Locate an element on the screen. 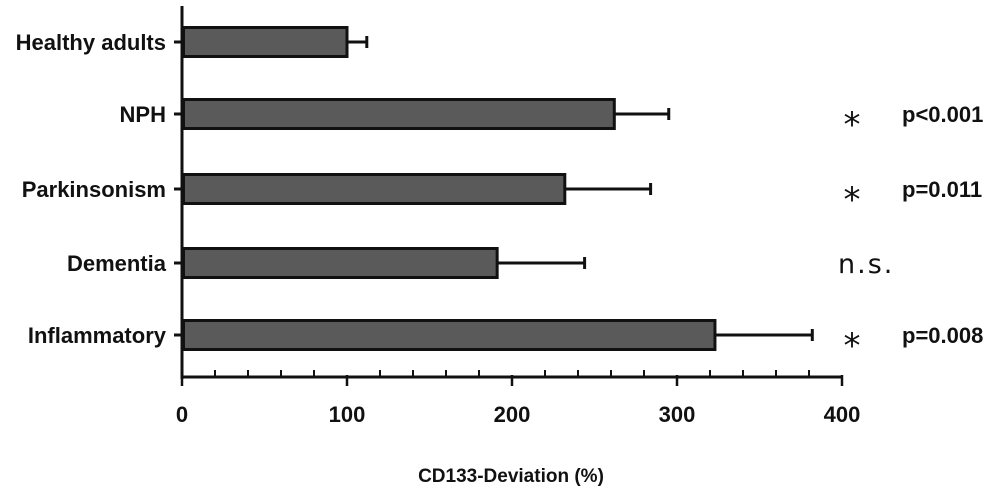 Image resolution: width=1000 pixels, height=492 pixels. y-category-label: NPH is located at coordinates (143, 114).